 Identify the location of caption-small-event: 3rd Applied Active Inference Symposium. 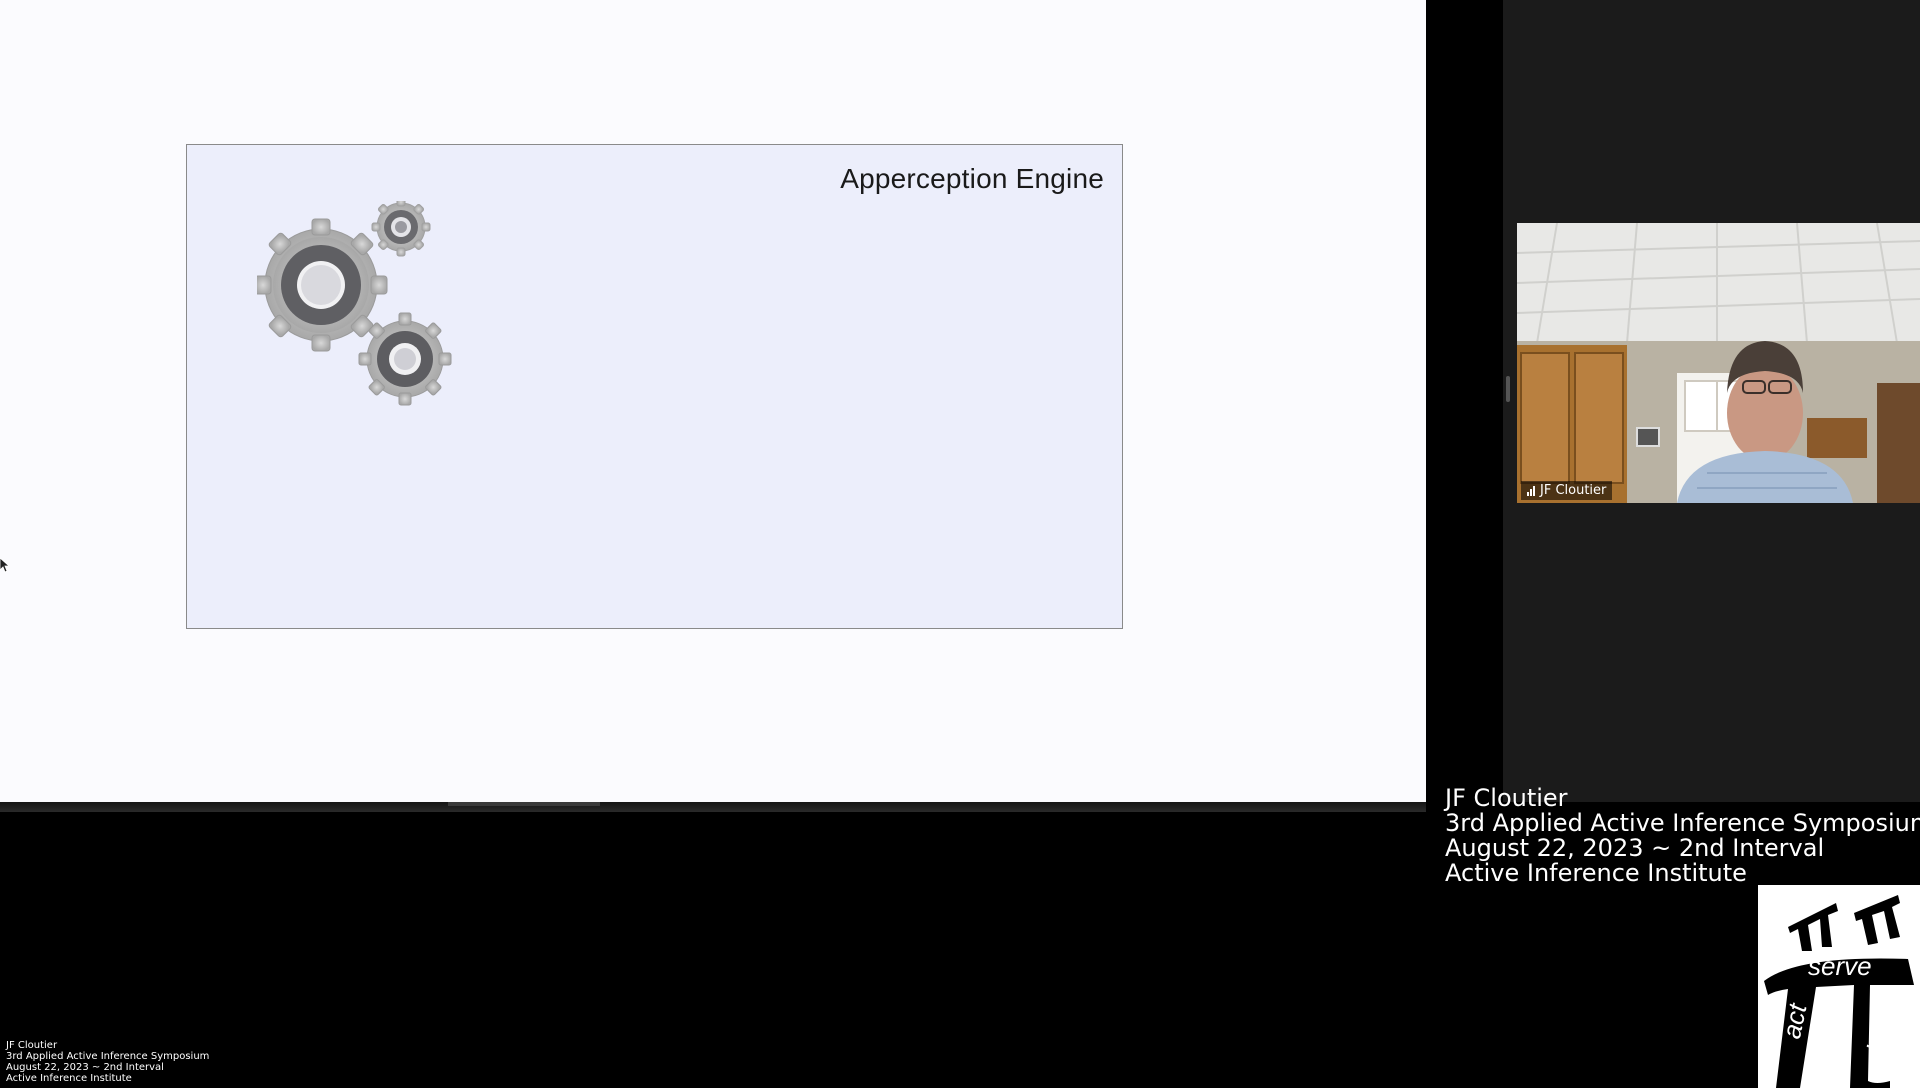
(108, 1056).